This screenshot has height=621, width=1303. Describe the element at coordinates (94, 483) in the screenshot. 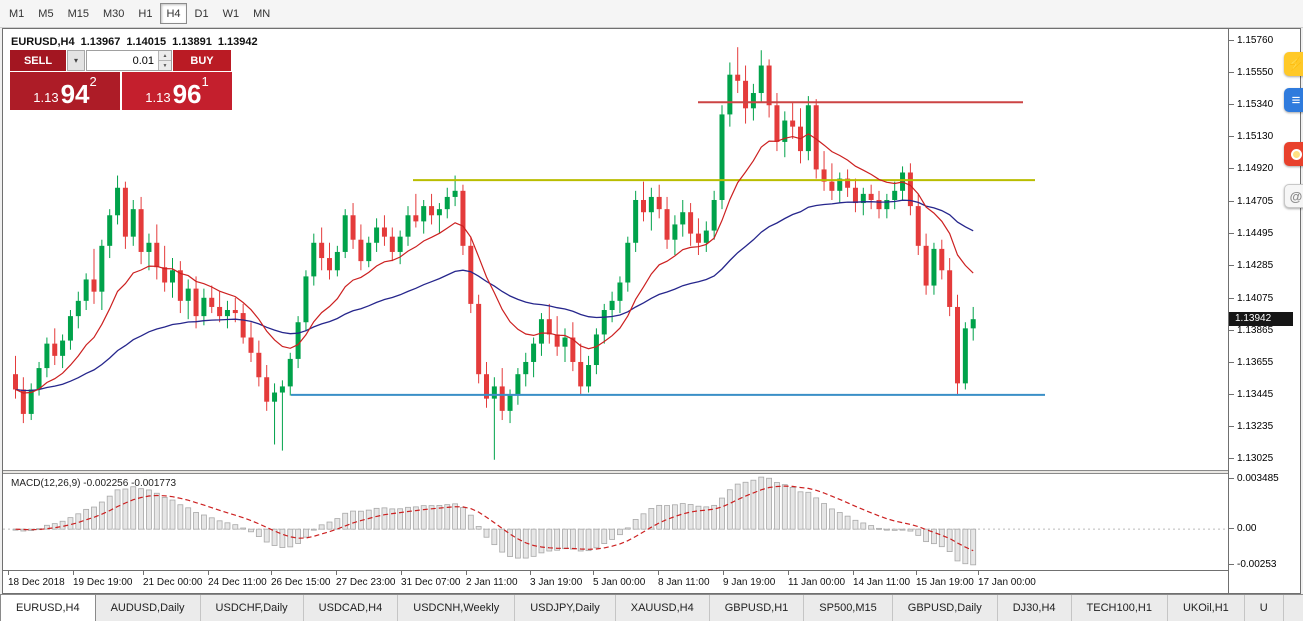

I see `macd-indicator-label: MACD(12,26,9) -0.002256 -0.001773` at that location.